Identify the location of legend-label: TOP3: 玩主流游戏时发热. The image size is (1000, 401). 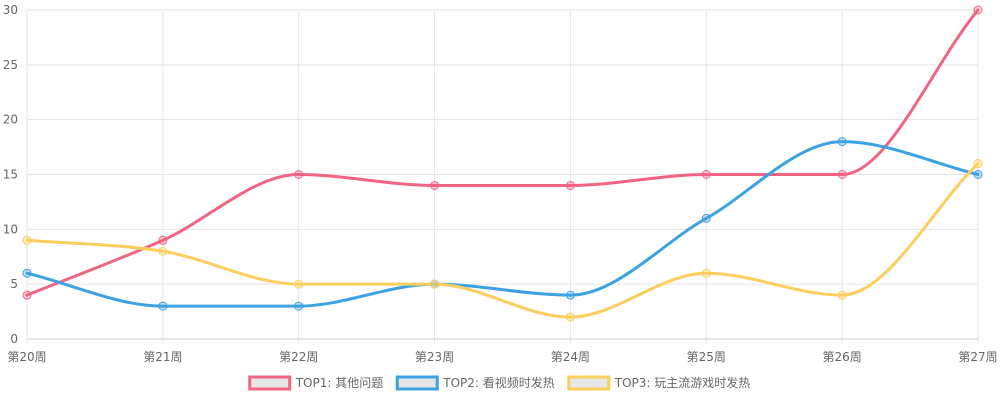
(682, 382).